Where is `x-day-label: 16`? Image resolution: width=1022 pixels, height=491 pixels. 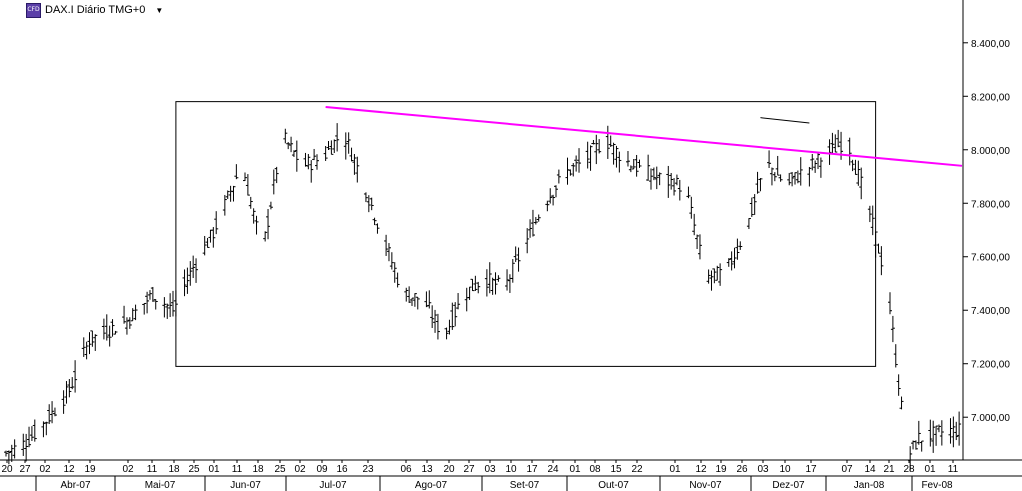 x-day-label: 16 is located at coordinates (342, 469).